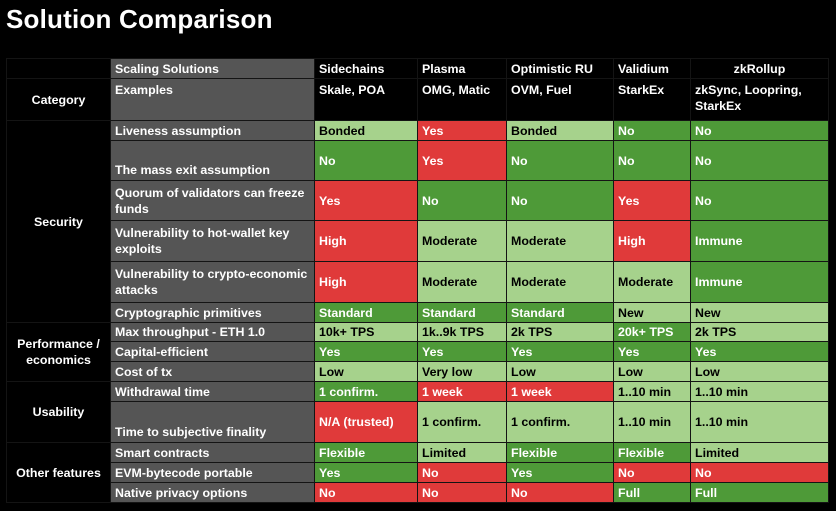 This screenshot has width=836, height=511. What do you see at coordinates (366, 422) in the screenshot?
I see `cell: N/A (trusted)` at bounding box center [366, 422].